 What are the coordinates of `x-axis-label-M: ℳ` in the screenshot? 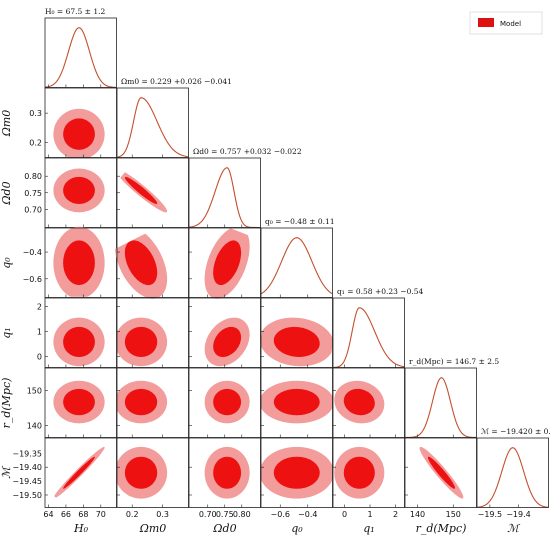 It's located at (514, 528).